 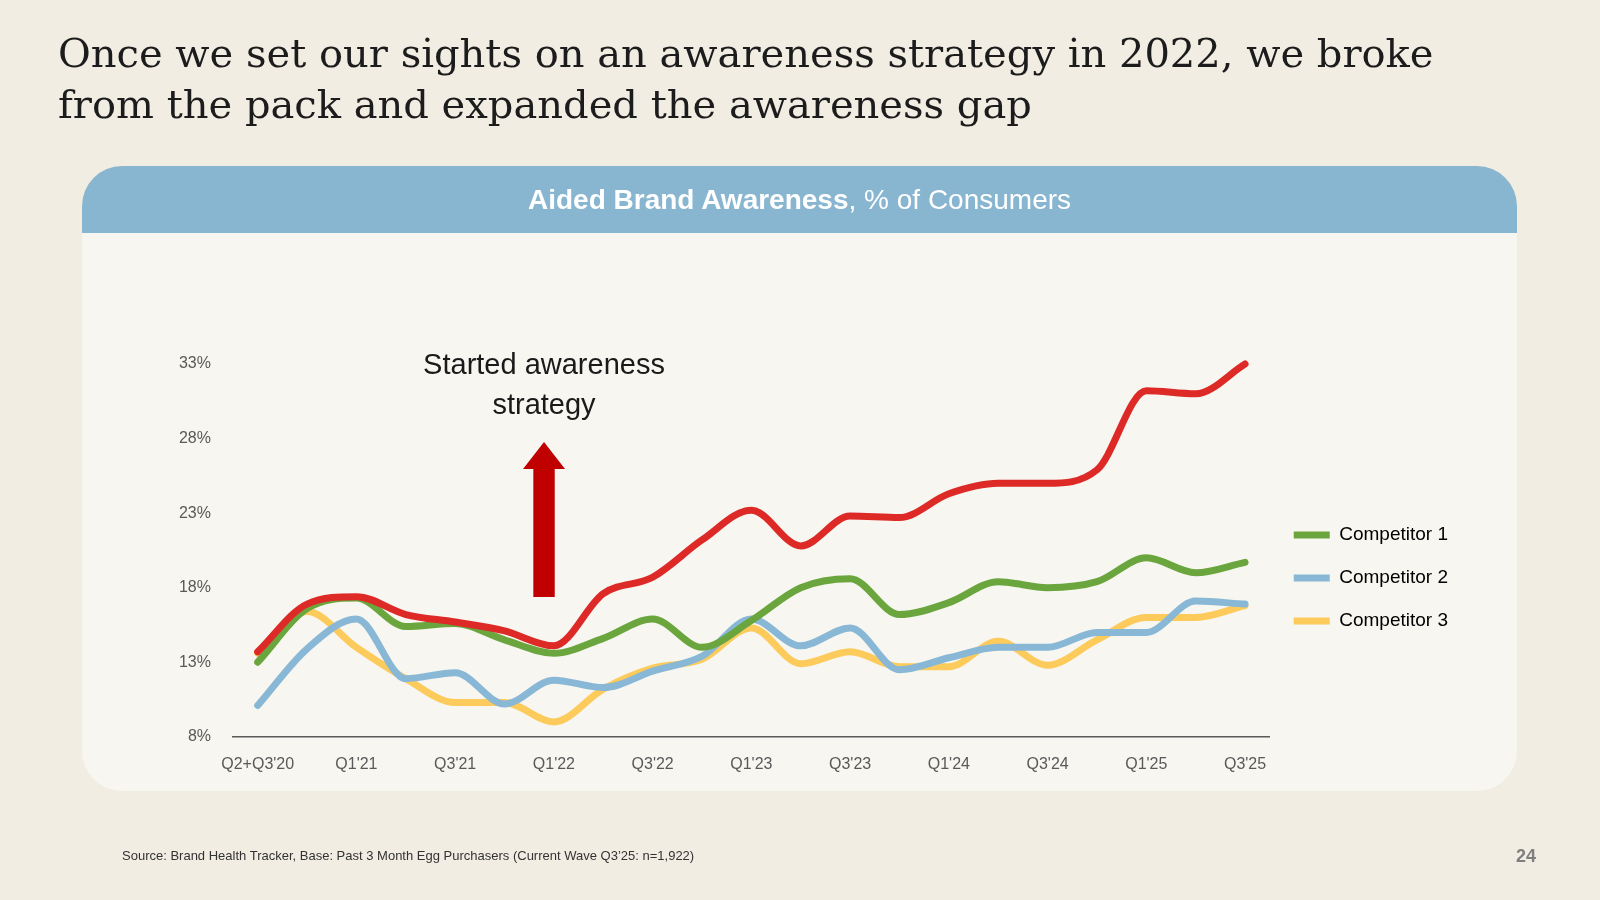 What do you see at coordinates (554, 763) in the screenshot?
I see `x-tick-label: Q1'22` at bounding box center [554, 763].